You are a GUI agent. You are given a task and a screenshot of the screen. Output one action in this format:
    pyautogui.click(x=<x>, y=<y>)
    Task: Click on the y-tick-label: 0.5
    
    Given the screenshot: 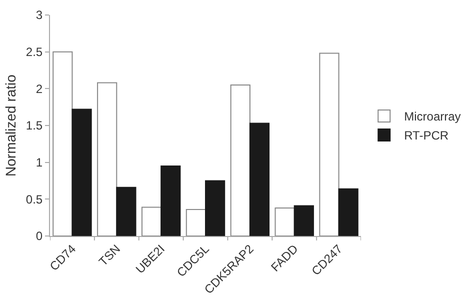 What is the action you would take?
    pyautogui.click(x=34, y=199)
    